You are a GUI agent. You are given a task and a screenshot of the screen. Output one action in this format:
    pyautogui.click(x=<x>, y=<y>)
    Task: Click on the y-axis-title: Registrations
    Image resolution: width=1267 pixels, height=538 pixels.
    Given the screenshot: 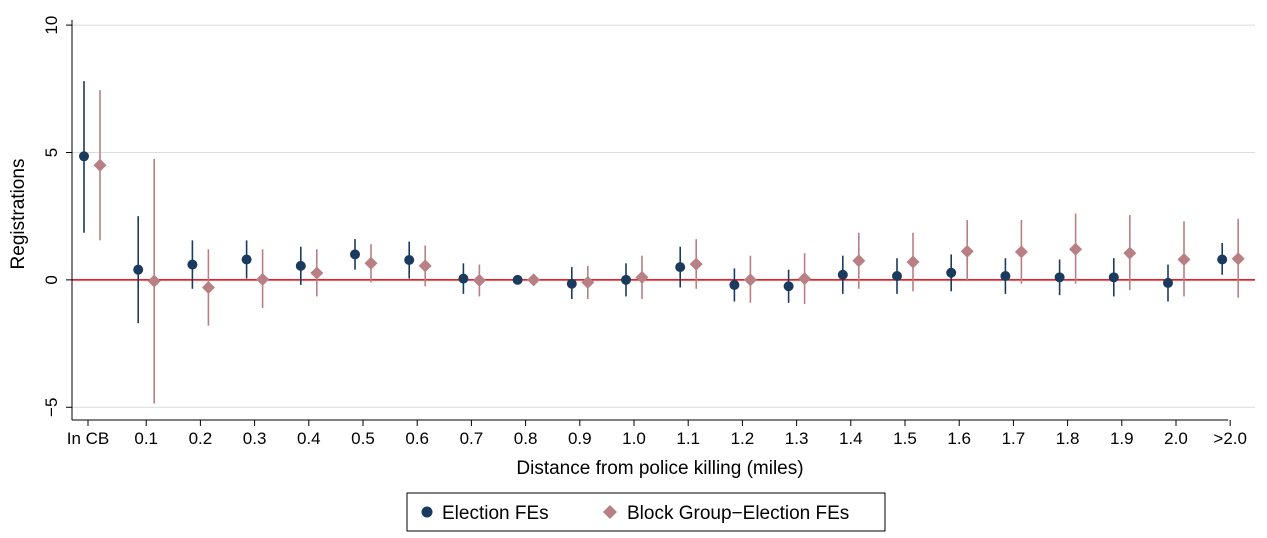 What is the action you would take?
    pyautogui.click(x=18, y=214)
    